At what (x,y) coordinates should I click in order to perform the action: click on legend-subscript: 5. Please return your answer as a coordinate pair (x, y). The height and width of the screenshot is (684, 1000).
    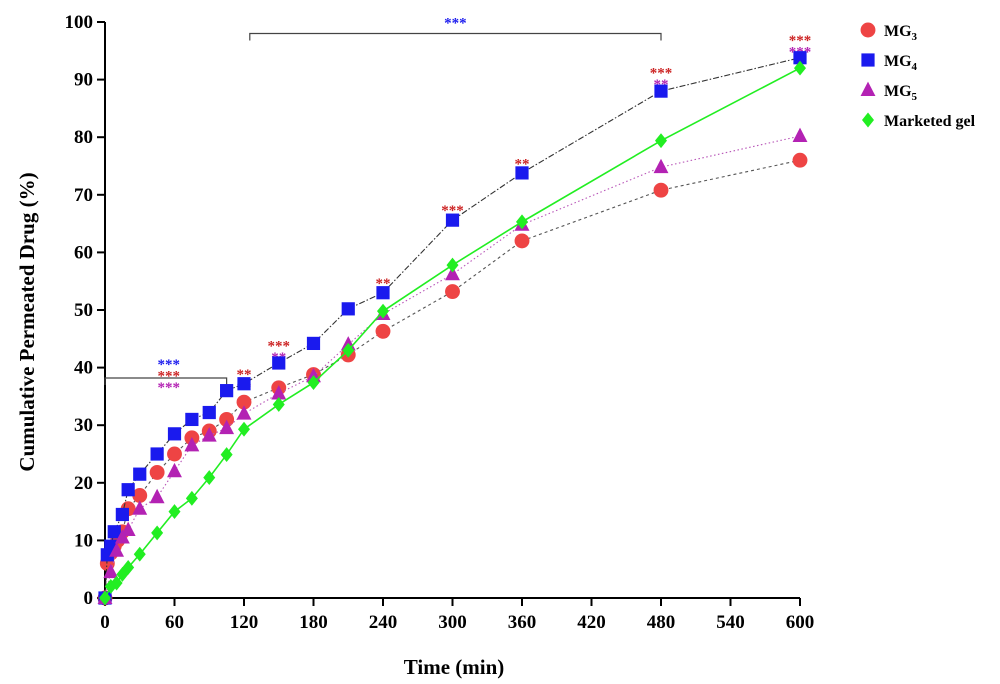
    Looking at the image, I should click on (915, 97).